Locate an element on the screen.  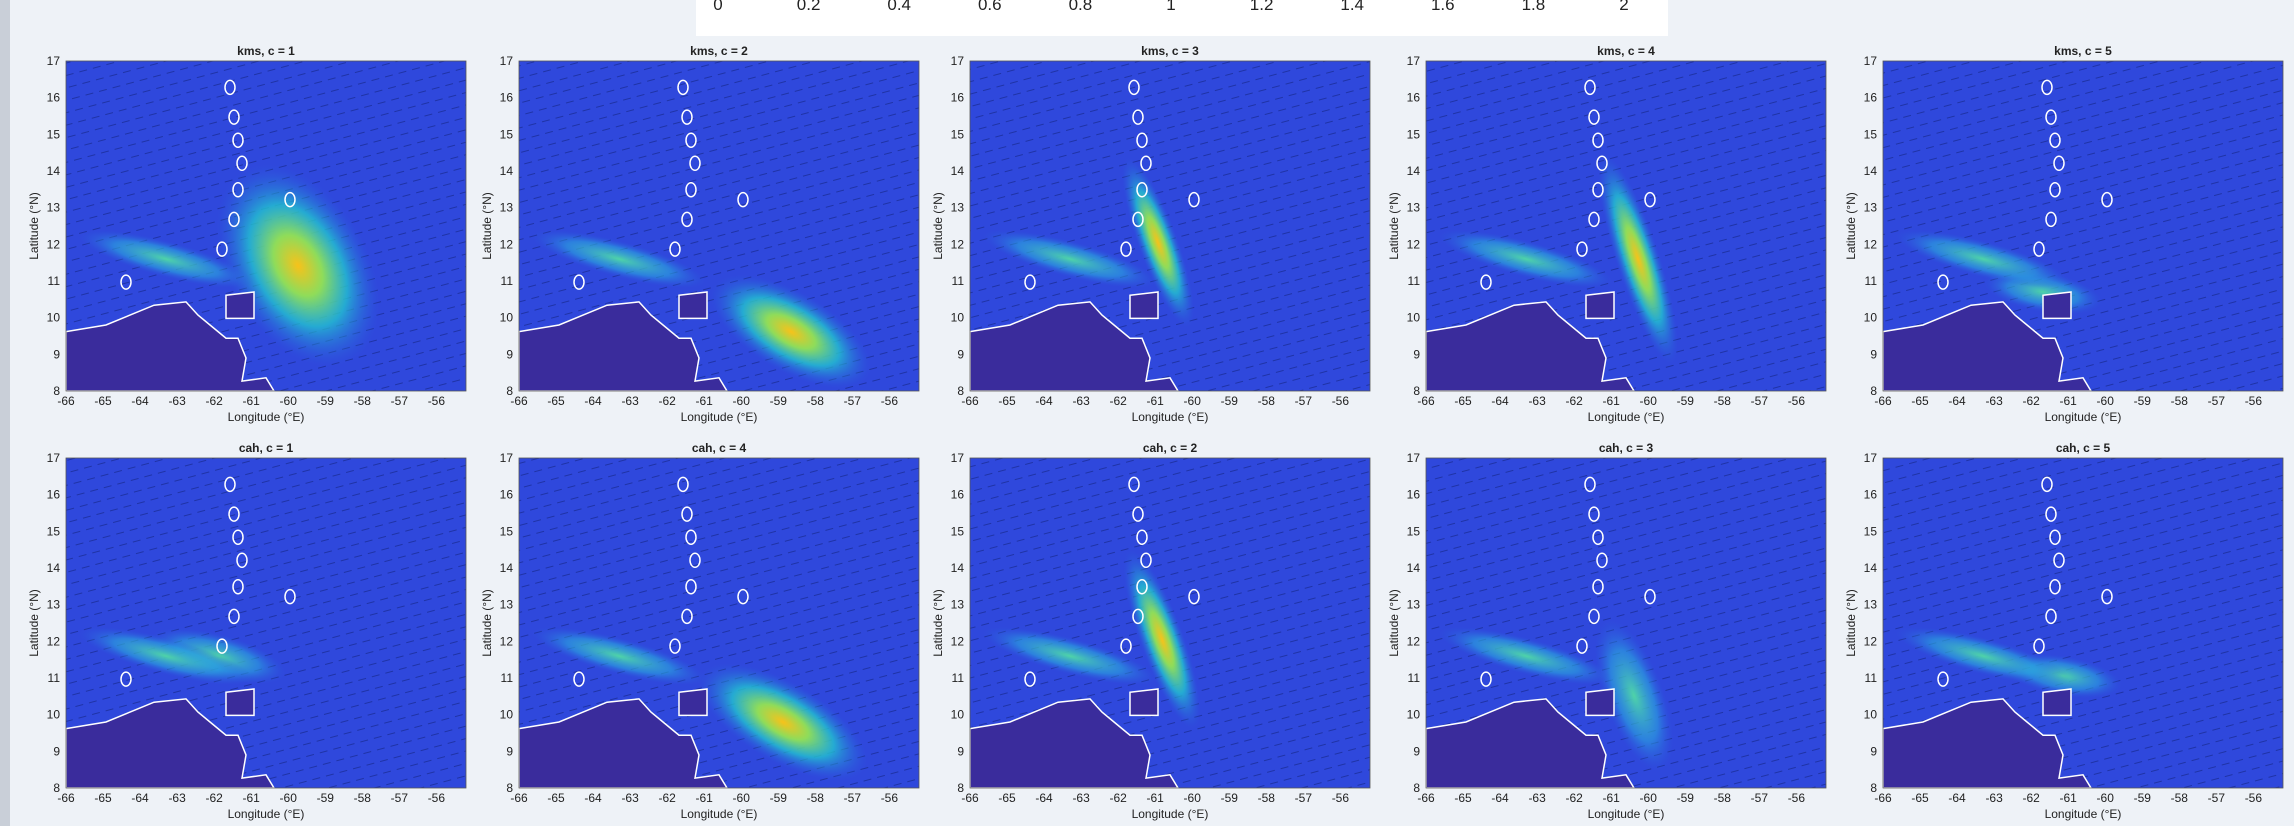
colorbar-tick: 1.6 is located at coordinates (1443, 7).